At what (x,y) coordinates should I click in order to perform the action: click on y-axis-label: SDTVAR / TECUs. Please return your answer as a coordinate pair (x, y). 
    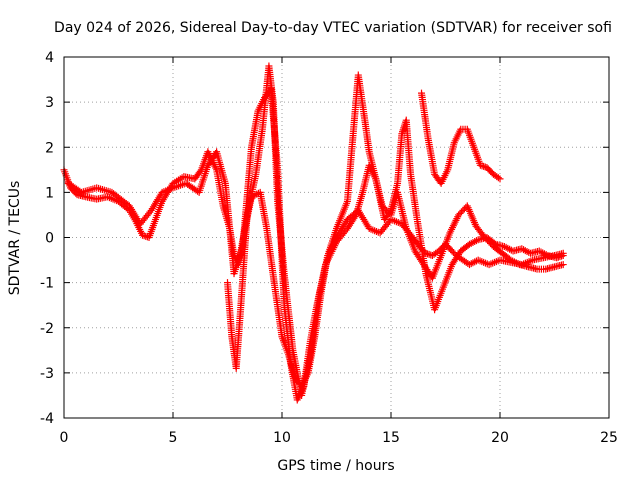
    Looking at the image, I should click on (15, 238).